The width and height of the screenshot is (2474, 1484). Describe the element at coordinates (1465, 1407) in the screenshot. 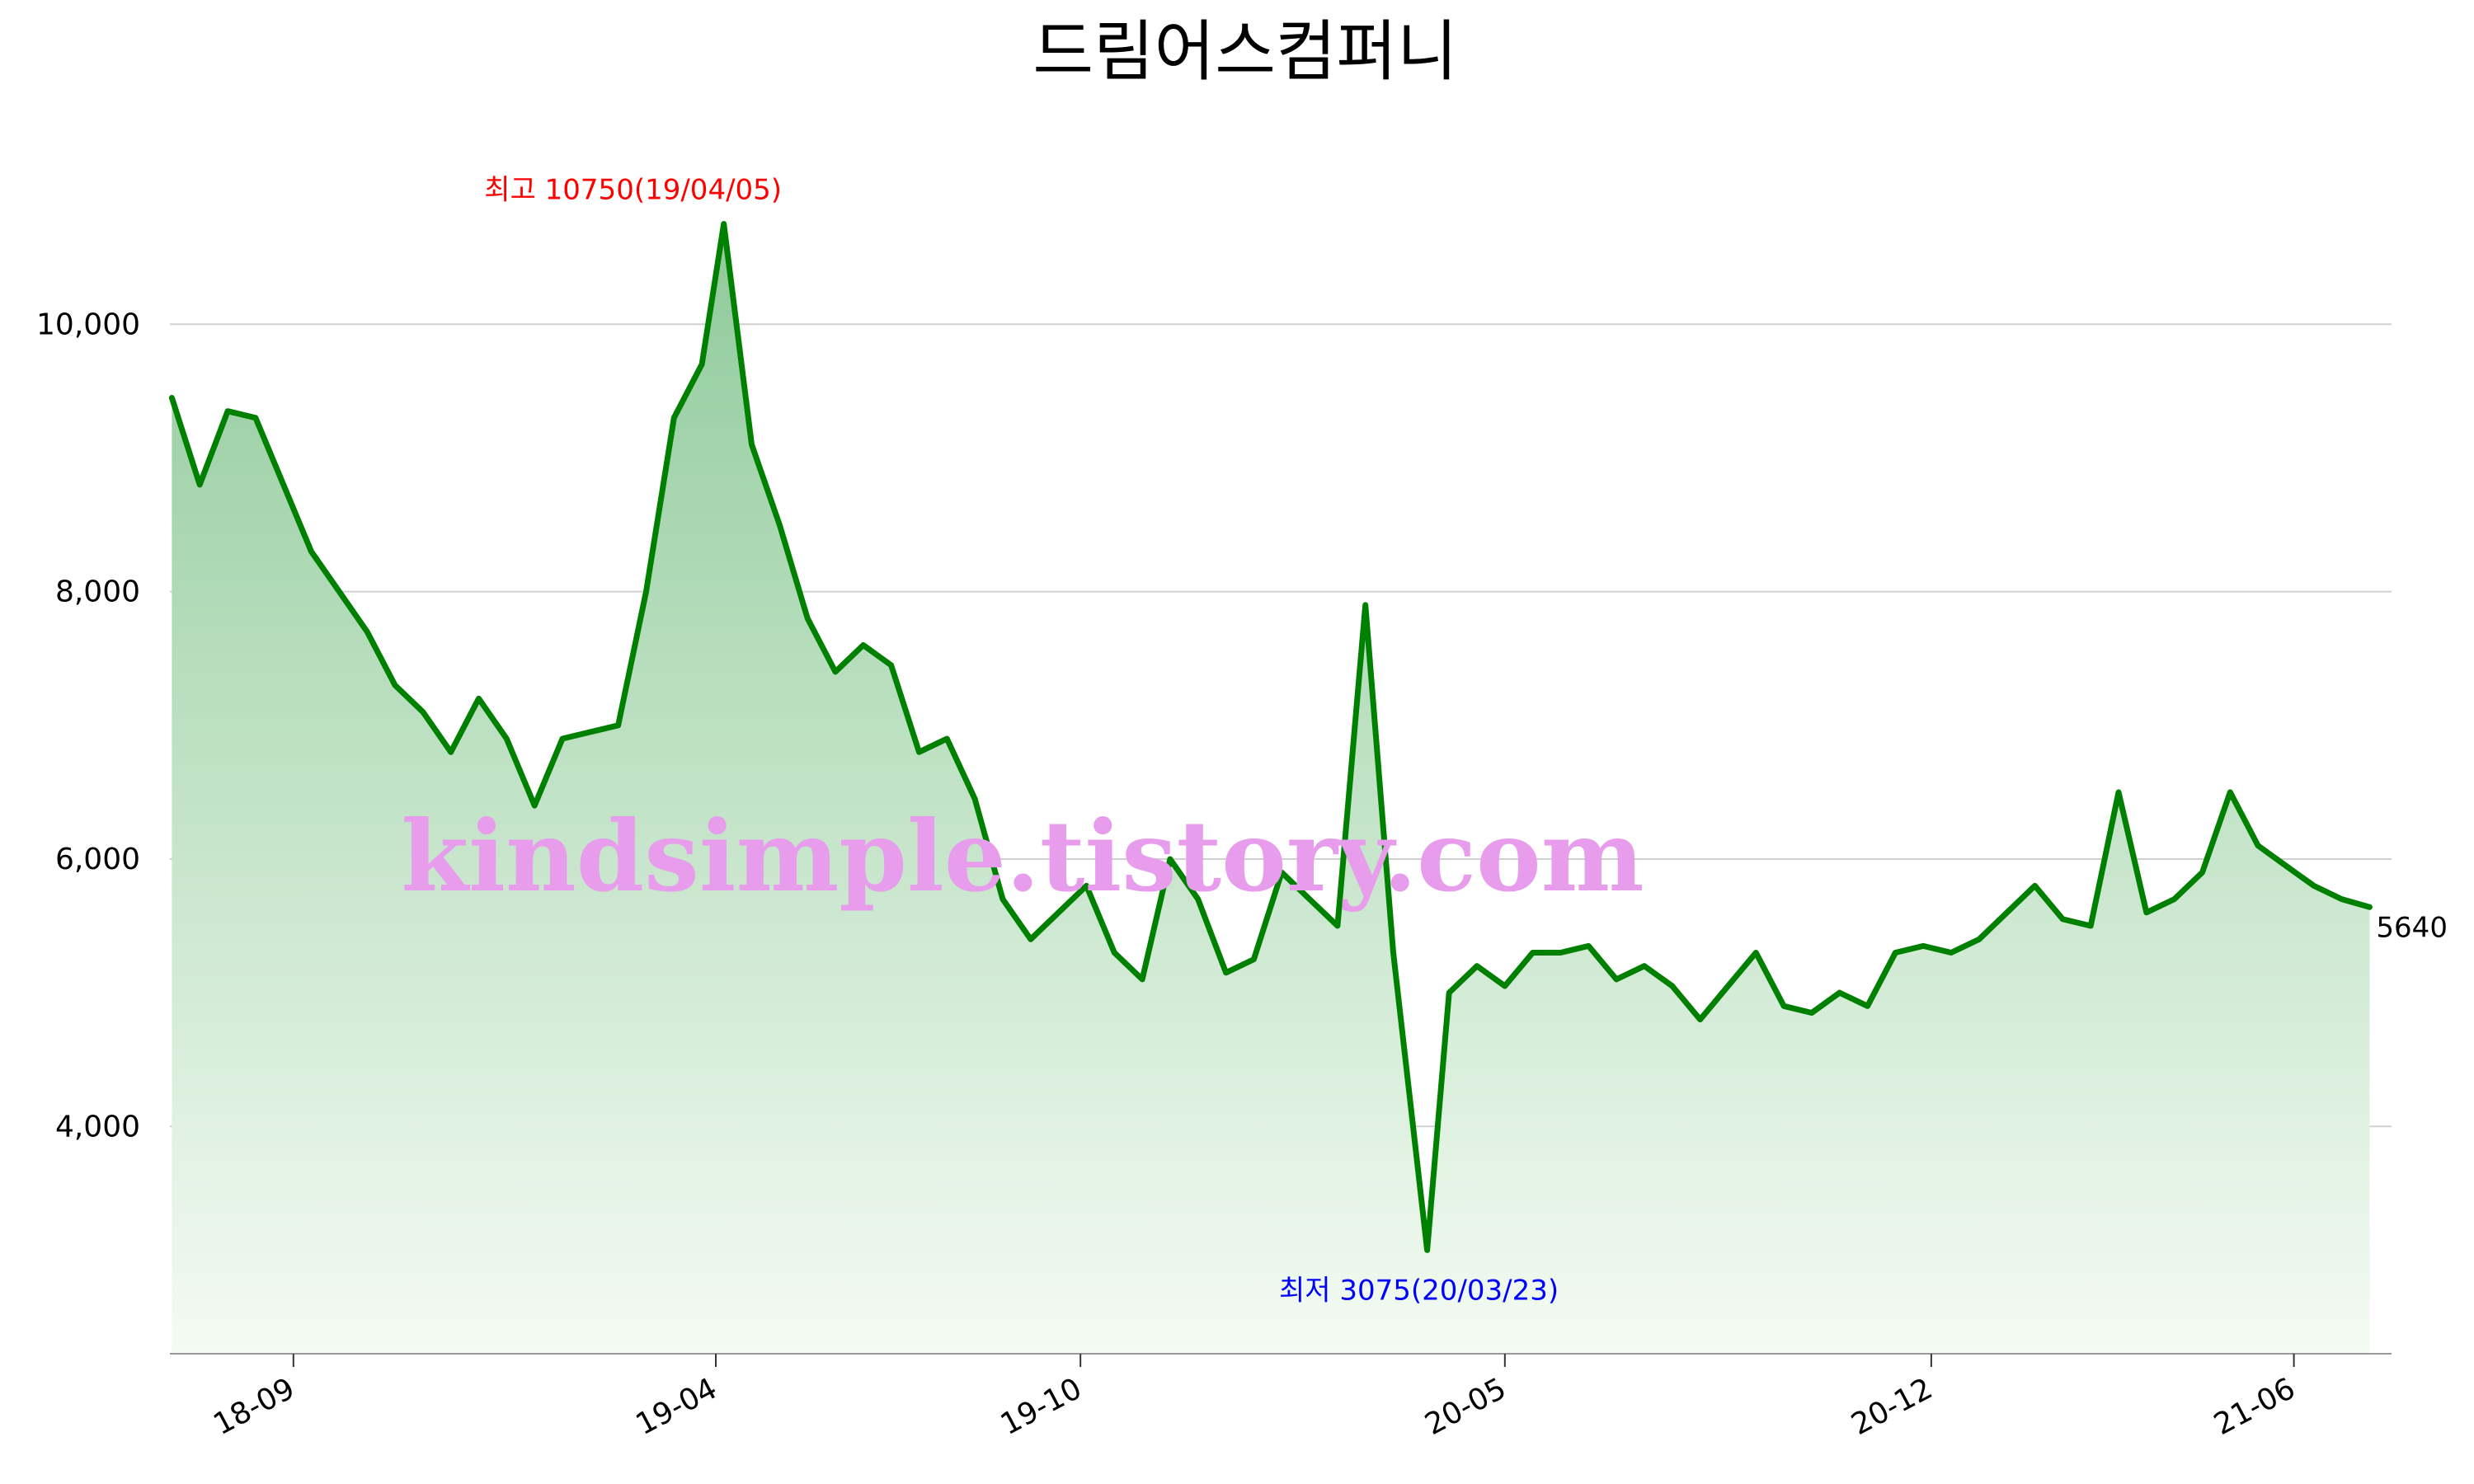

I see `x-tick-label: 20-05` at that location.